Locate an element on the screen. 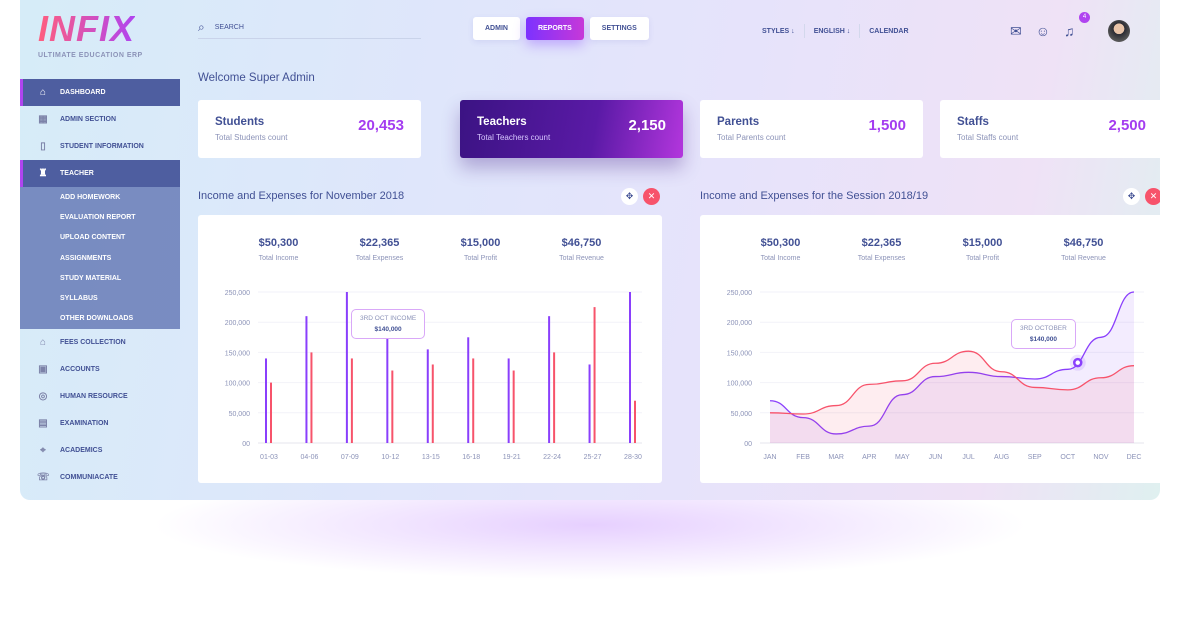 The height and width of the screenshot is (624, 1180). x-tick-label: MAR is located at coordinates (836, 457).